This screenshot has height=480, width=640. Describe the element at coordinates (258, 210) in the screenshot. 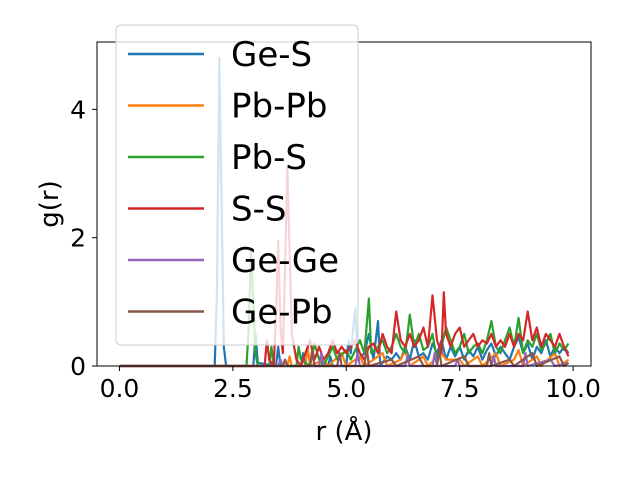

I see `legend-label-s-s: S-S` at that location.